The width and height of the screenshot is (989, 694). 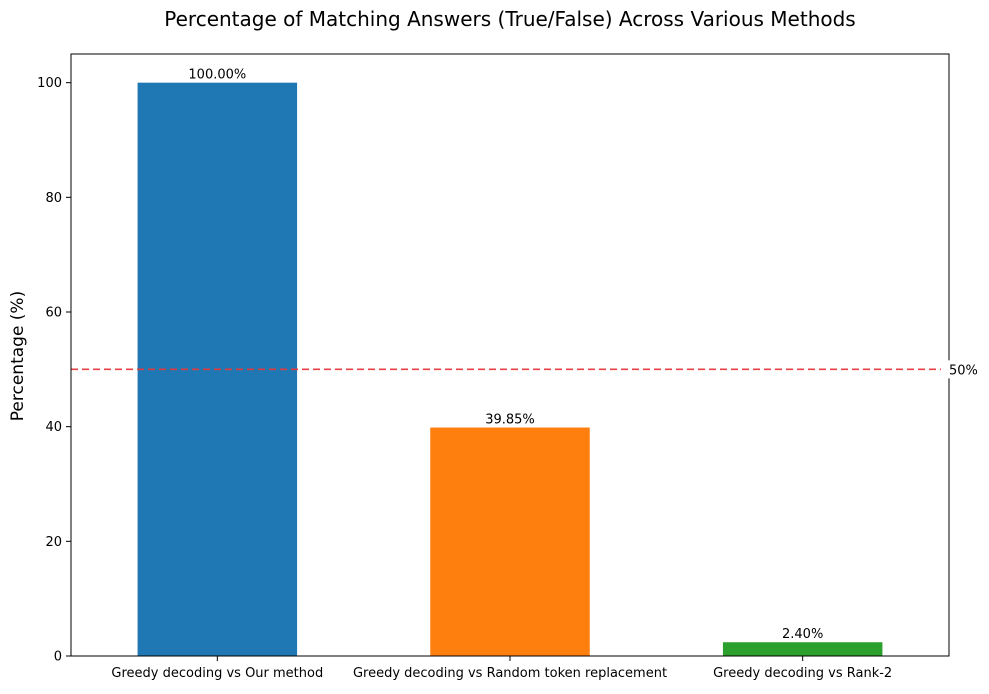 What do you see at coordinates (510, 420) in the screenshot?
I see `data-label: 39.85%` at bounding box center [510, 420].